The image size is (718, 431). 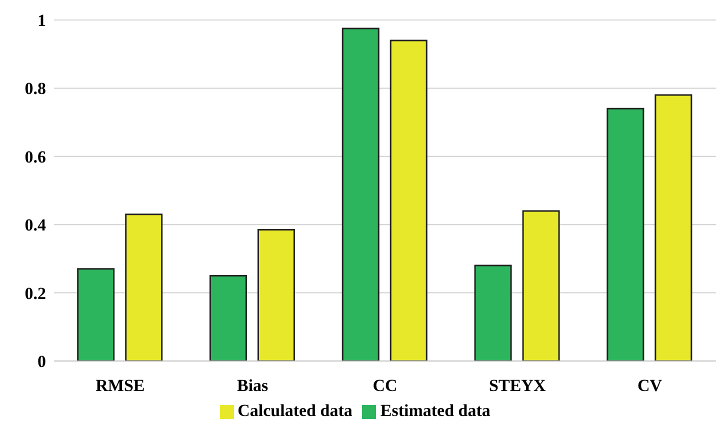 I want to click on y-tick-label: 0.2, so click(x=35, y=293).